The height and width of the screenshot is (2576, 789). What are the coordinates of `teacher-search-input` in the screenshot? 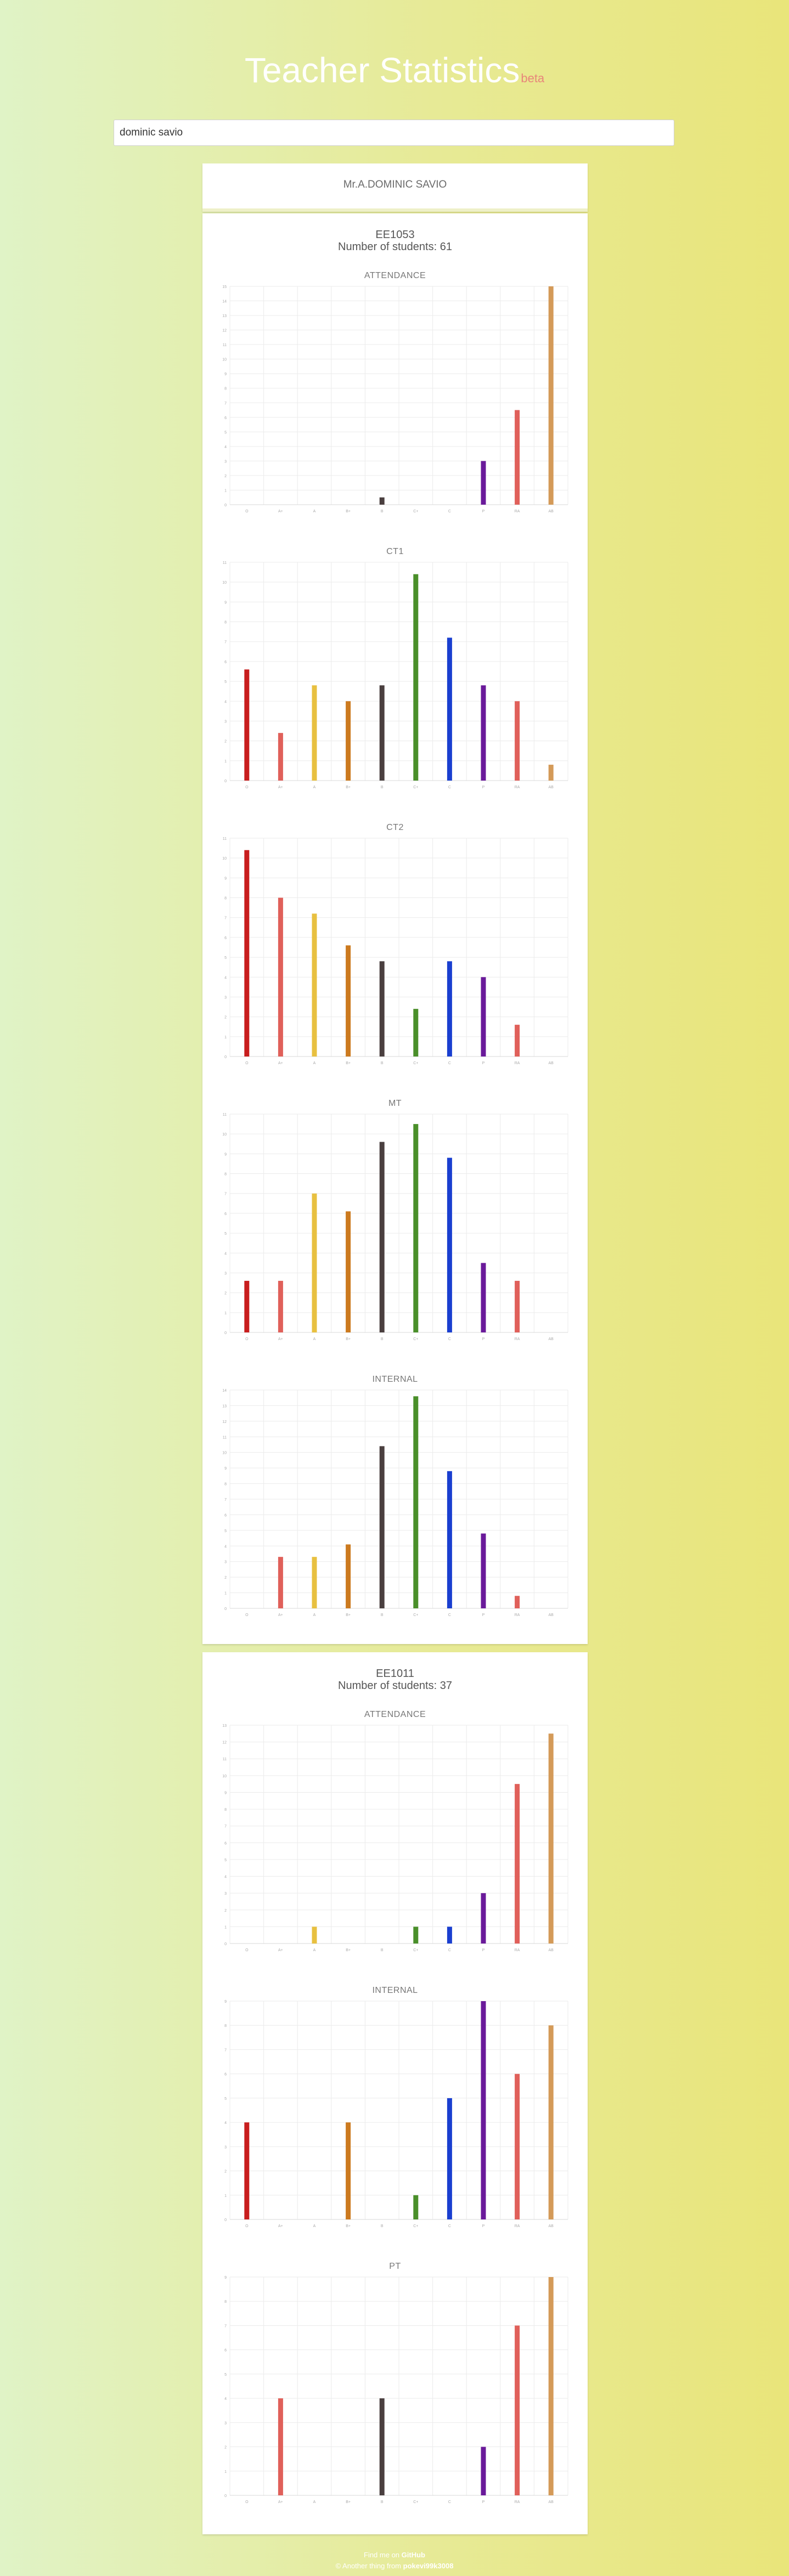 It's located at (394, 133).